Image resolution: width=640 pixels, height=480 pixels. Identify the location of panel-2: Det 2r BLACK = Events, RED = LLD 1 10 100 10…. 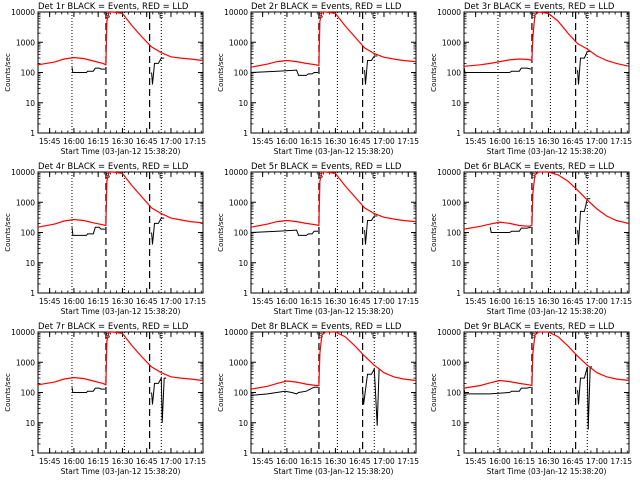
(318, 79).